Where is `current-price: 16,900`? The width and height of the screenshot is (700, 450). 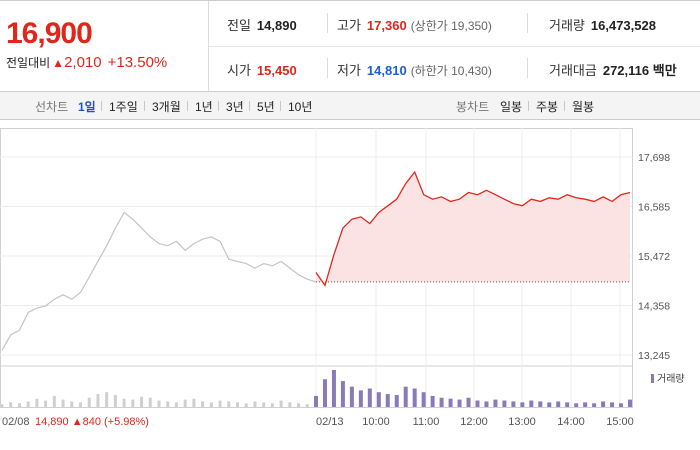
current-price: 16,900 is located at coordinates (49, 33).